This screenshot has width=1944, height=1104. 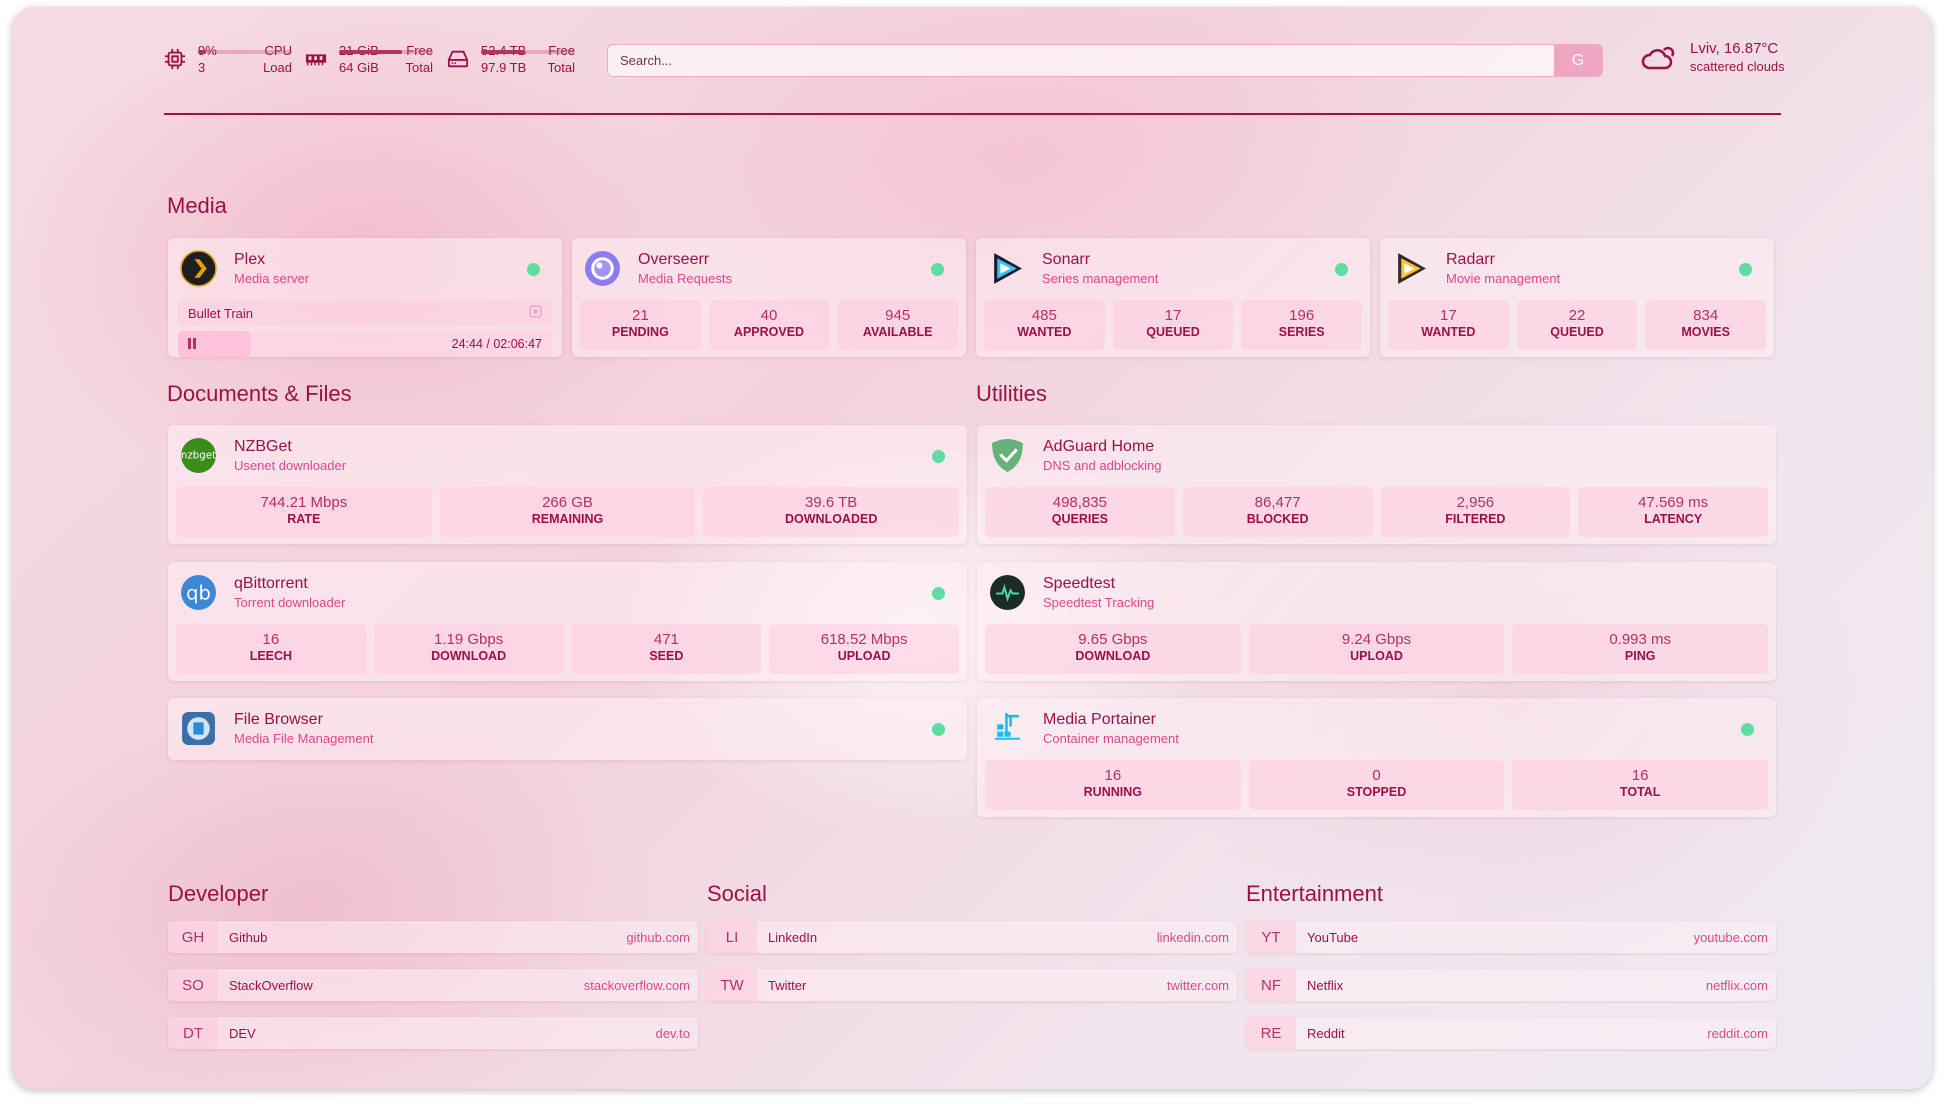 What do you see at coordinates (1511, 985) in the screenshot?
I see `bookmark-netflix: NF Netflix netflix.com` at bounding box center [1511, 985].